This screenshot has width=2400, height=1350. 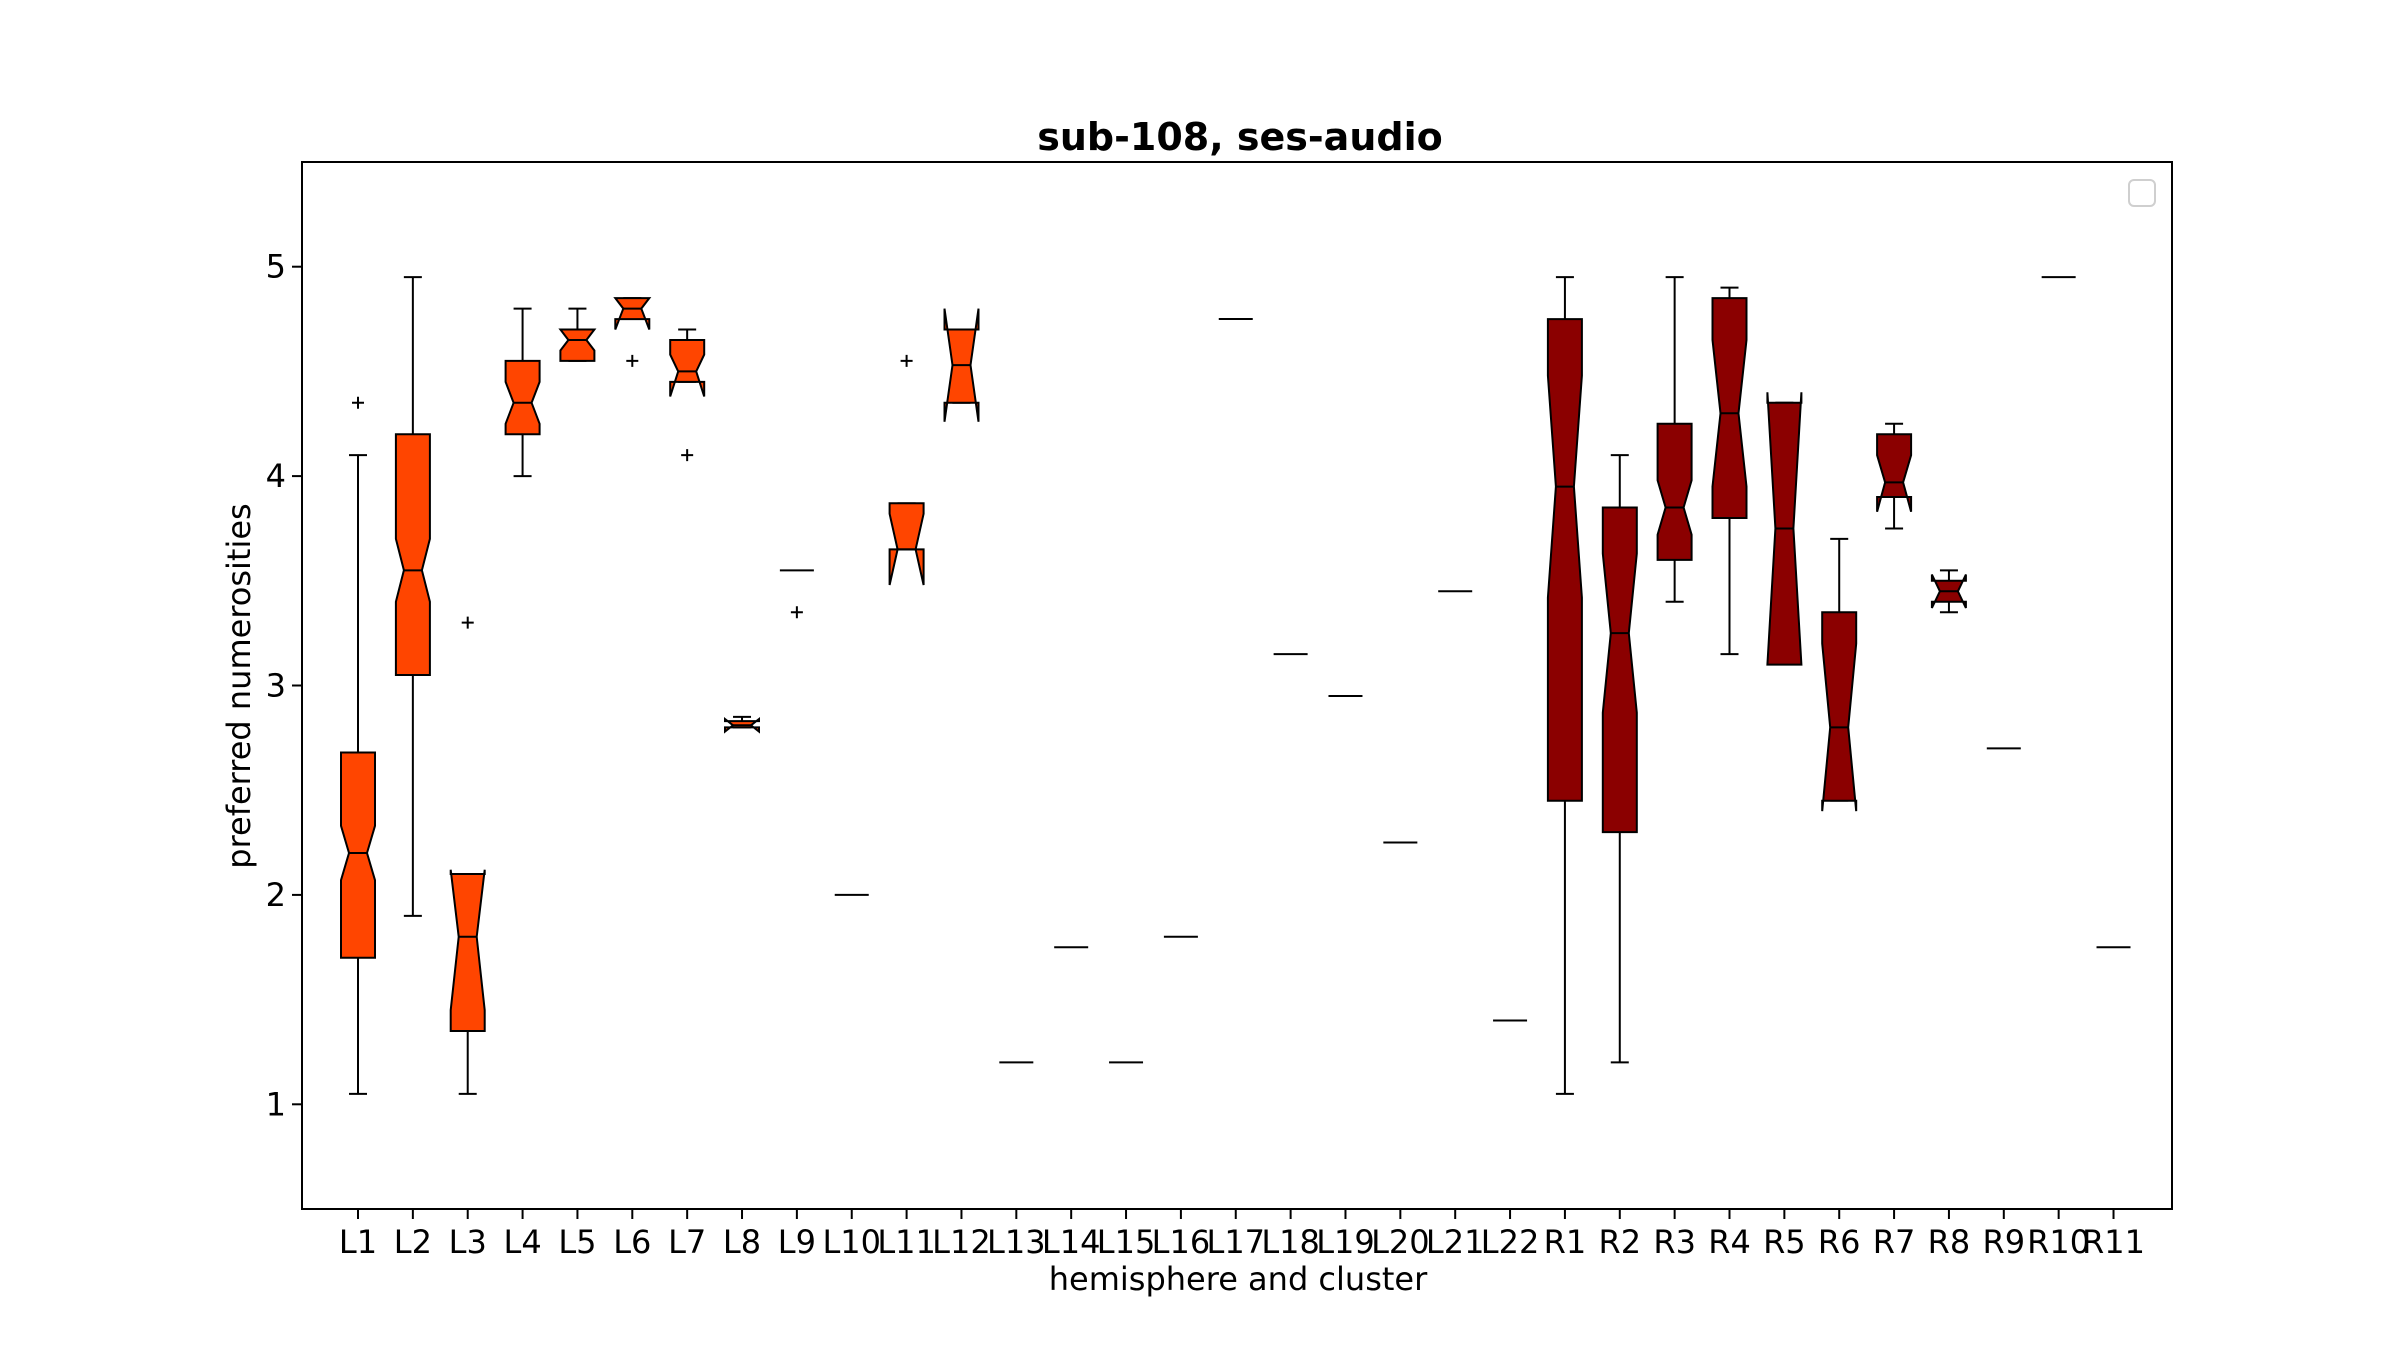 I want to click on box-L7, so click(x=687, y=395).